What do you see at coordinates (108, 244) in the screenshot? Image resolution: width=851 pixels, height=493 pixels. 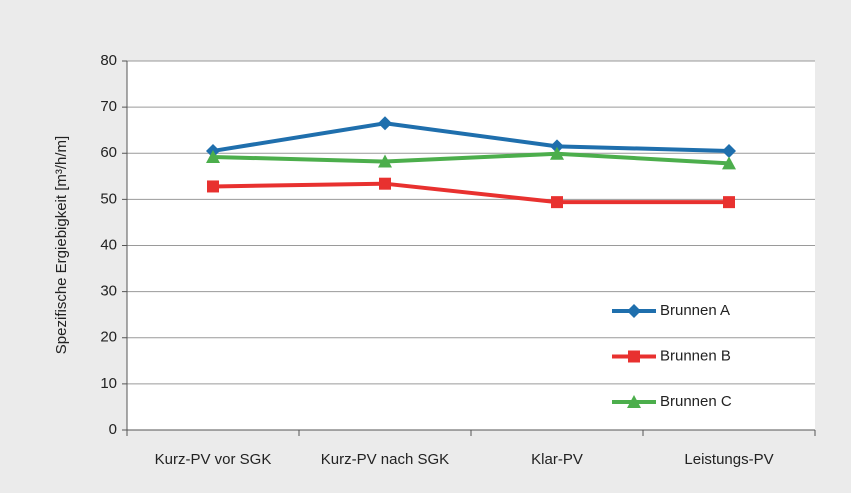 I see `y-tick-label: 40` at bounding box center [108, 244].